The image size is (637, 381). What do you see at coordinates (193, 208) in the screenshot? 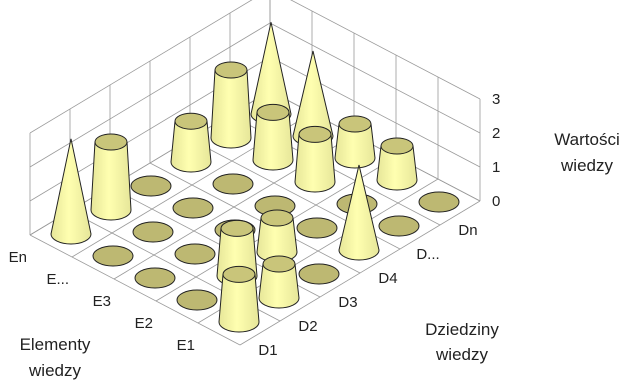
I see `flat-disc-mark-D3-E4` at bounding box center [193, 208].